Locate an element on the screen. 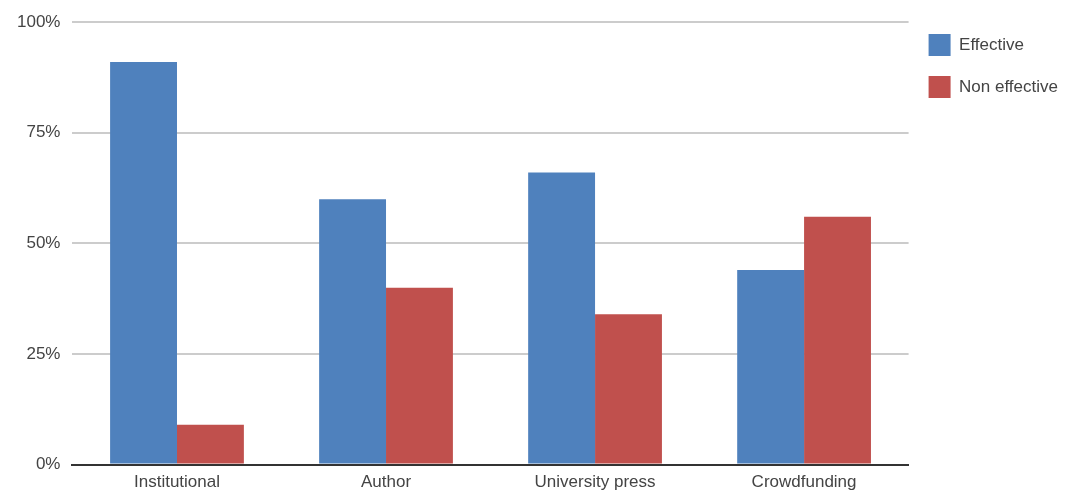  legend-label: Effective is located at coordinates (991, 44).